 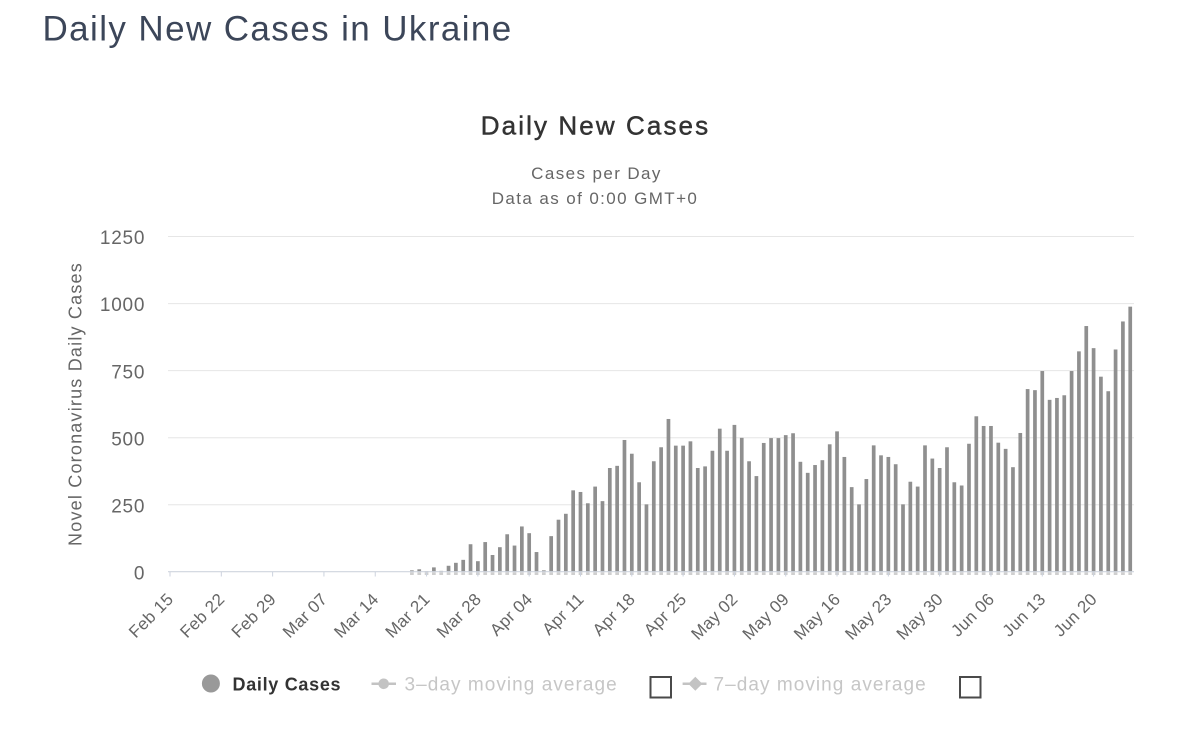 I want to click on svg-text: 3–day moving average, so click(x=511, y=685).